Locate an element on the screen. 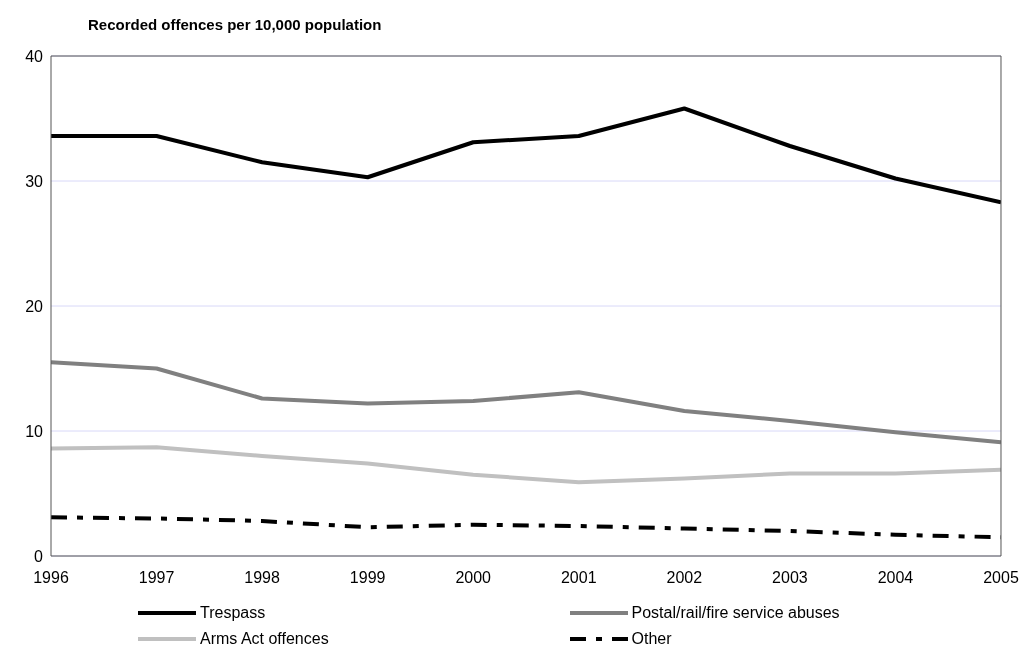 This screenshot has height=659, width=1033. legend-label: Arms Act offences is located at coordinates (264, 639).